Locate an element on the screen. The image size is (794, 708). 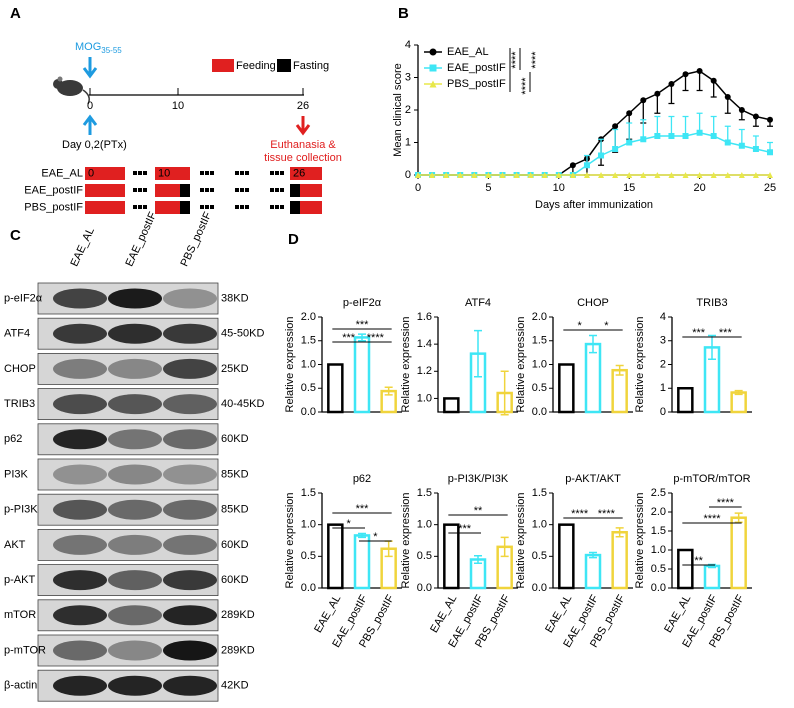
y-tick-label: 2.5 is located at coordinates (658, 493).